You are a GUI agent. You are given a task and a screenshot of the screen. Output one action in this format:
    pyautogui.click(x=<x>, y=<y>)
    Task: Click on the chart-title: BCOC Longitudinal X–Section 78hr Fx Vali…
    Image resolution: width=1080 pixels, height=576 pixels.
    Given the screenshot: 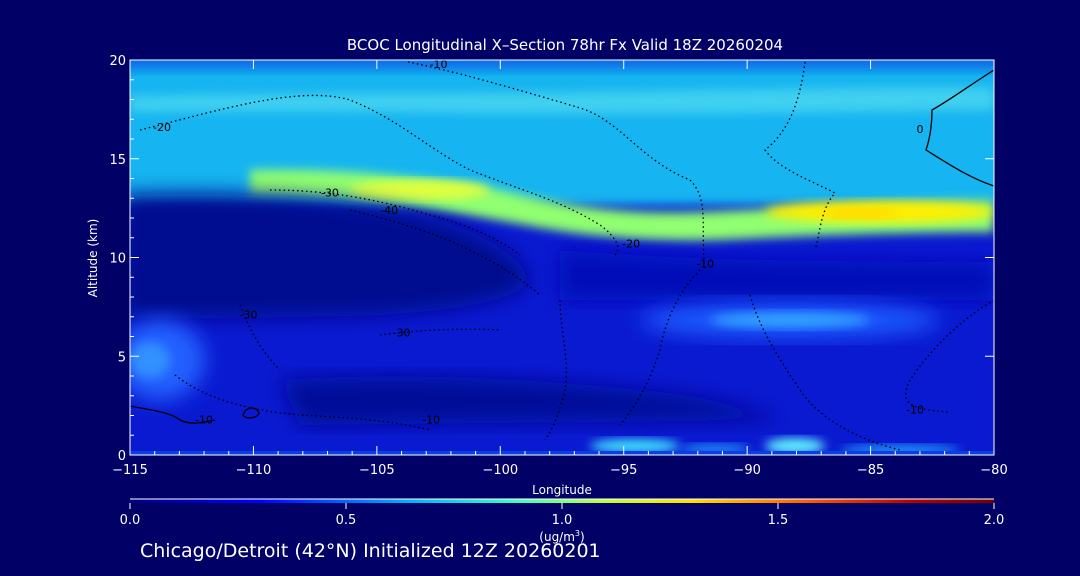 What is the action you would take?
    pyautogui.click(x=565, y=45)
    